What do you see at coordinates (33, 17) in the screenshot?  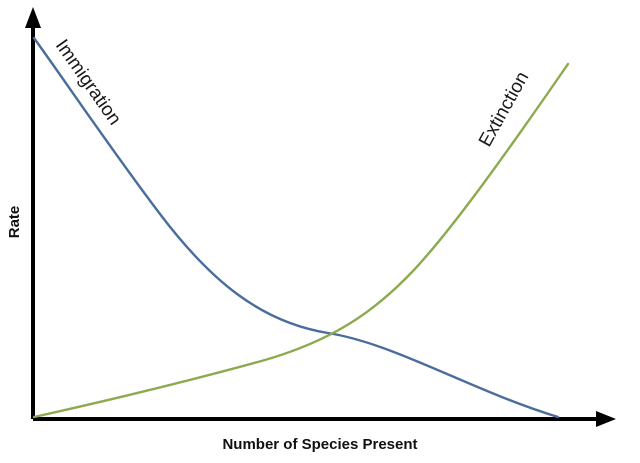 I see `y-axis-arrow-icon` at bounding box center [33, 17].